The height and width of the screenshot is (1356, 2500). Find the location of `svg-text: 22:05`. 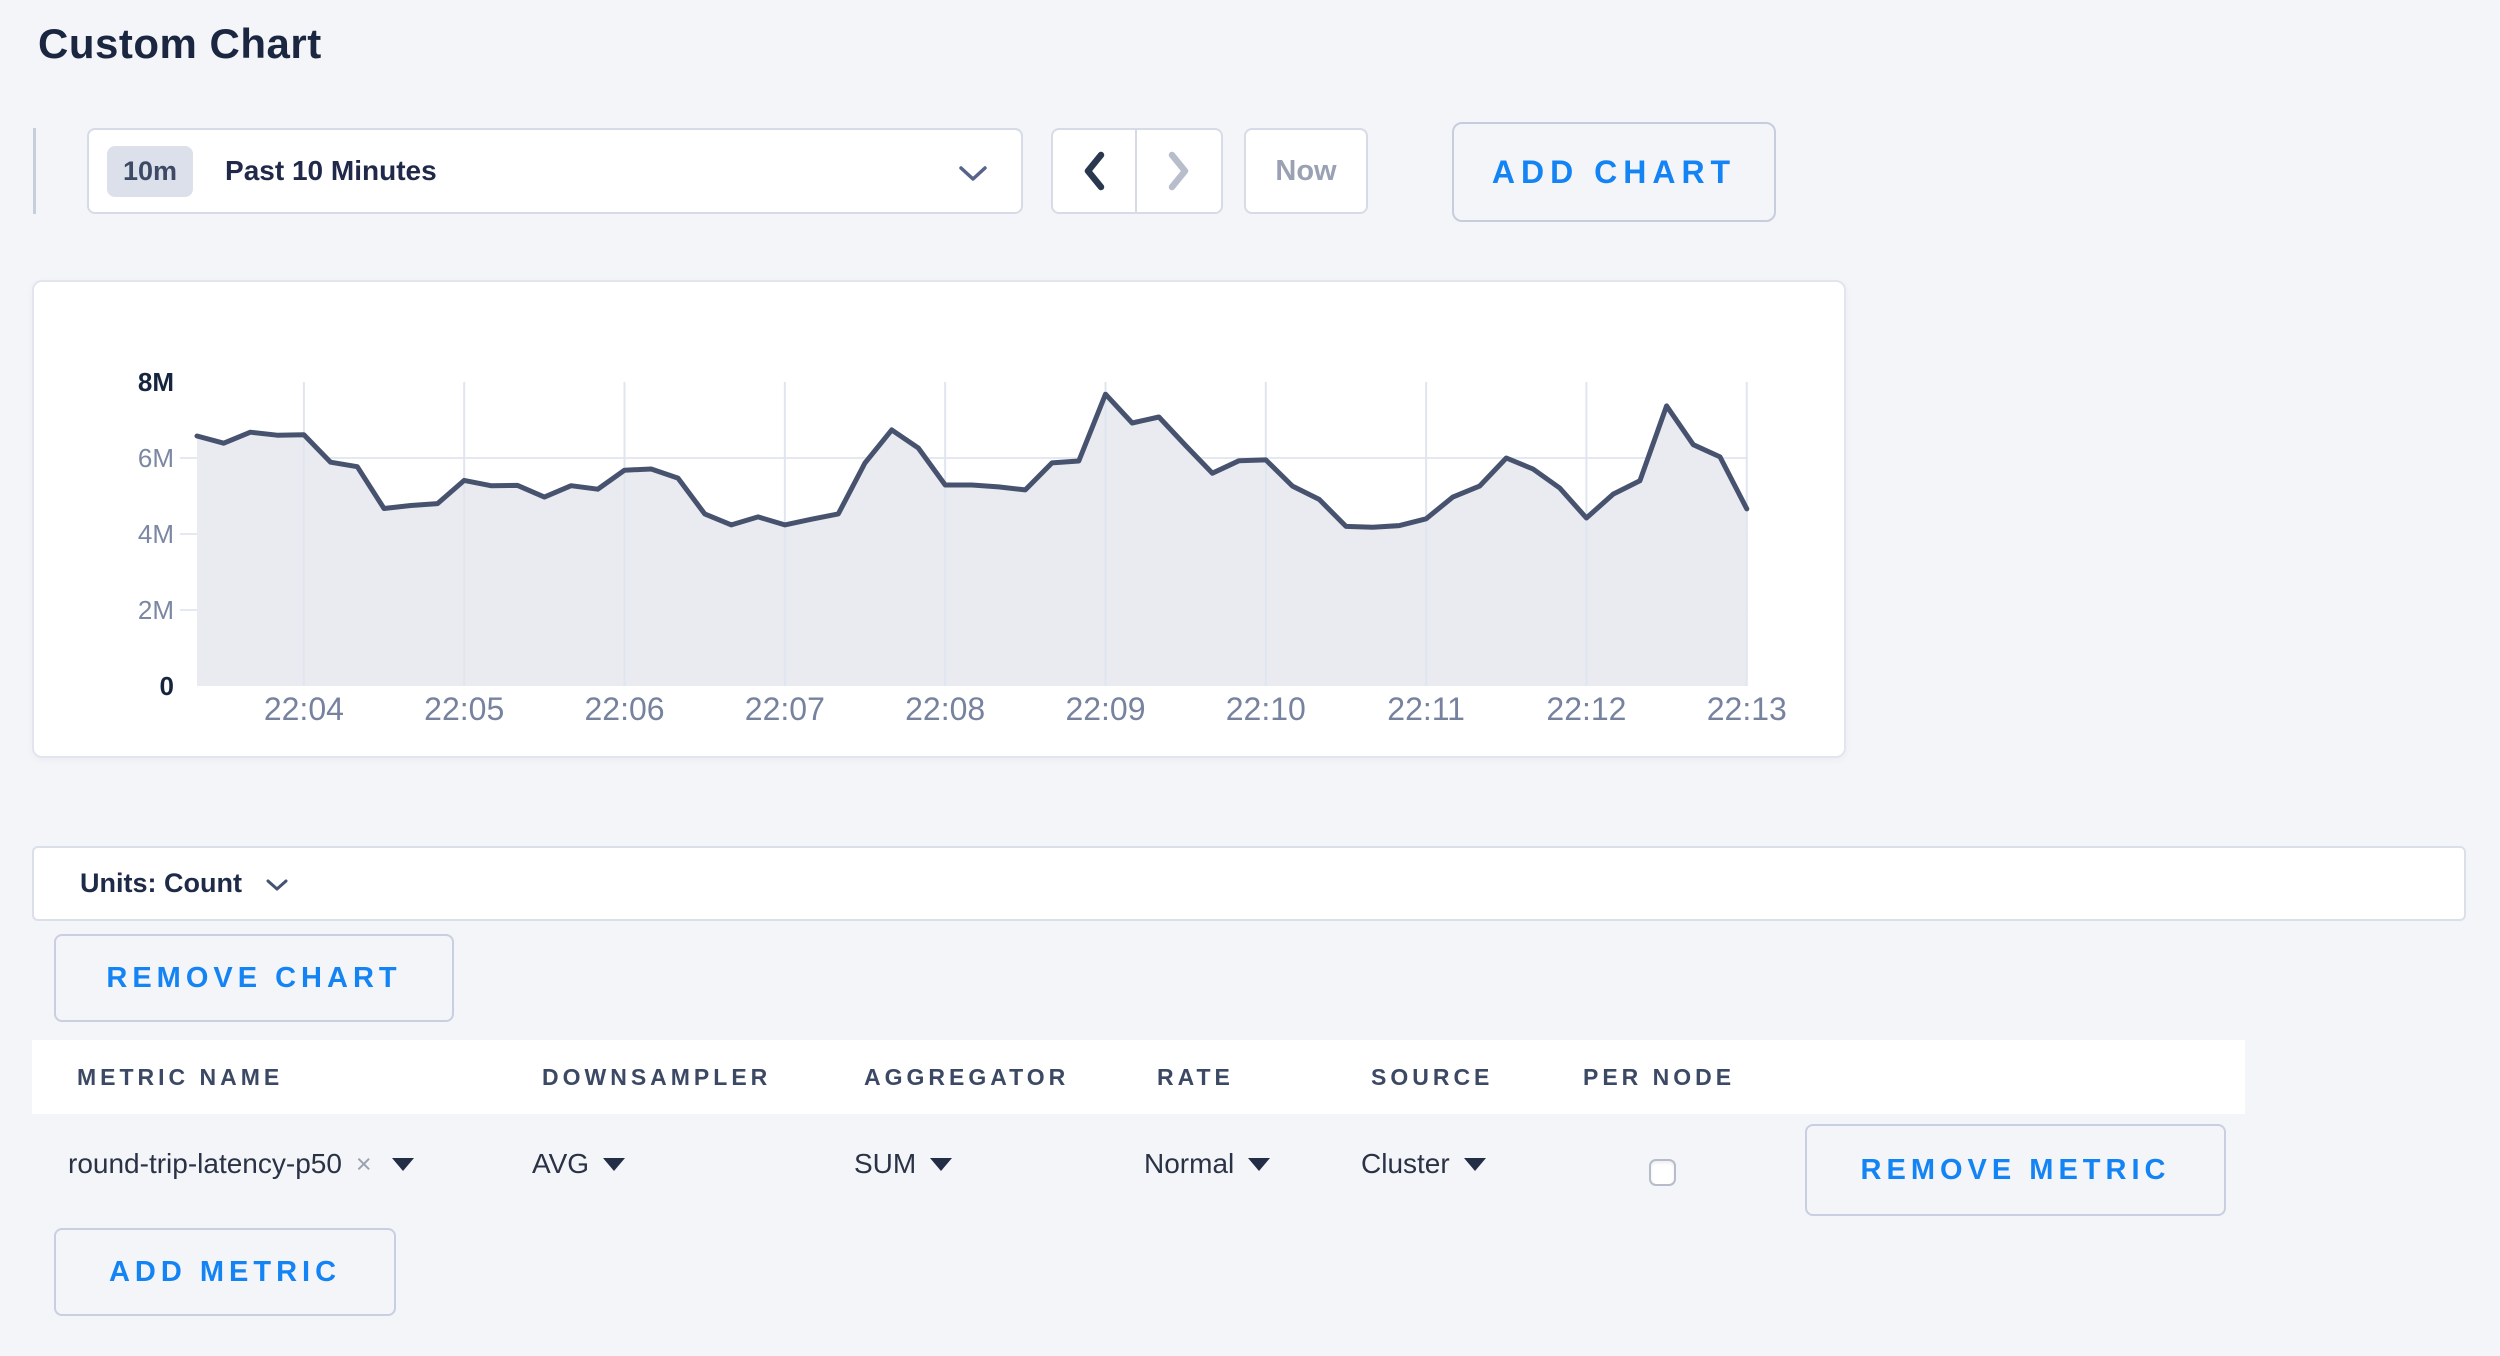

svg-text: 22:05 is located at coordinates (464, 709).